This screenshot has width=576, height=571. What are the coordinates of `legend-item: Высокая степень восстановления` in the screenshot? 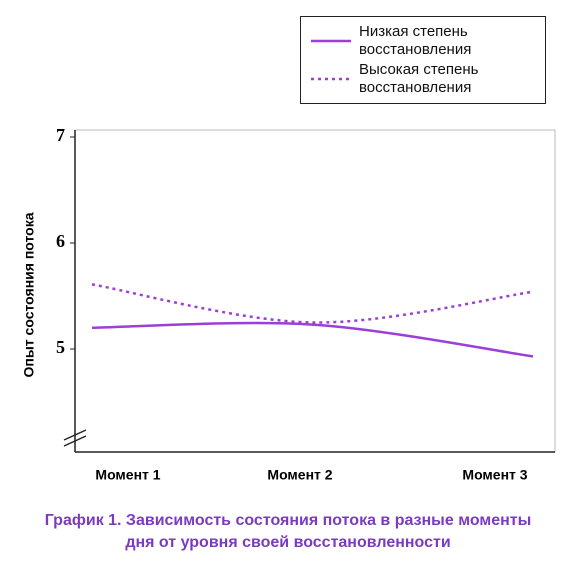 It's located at (423, 79).